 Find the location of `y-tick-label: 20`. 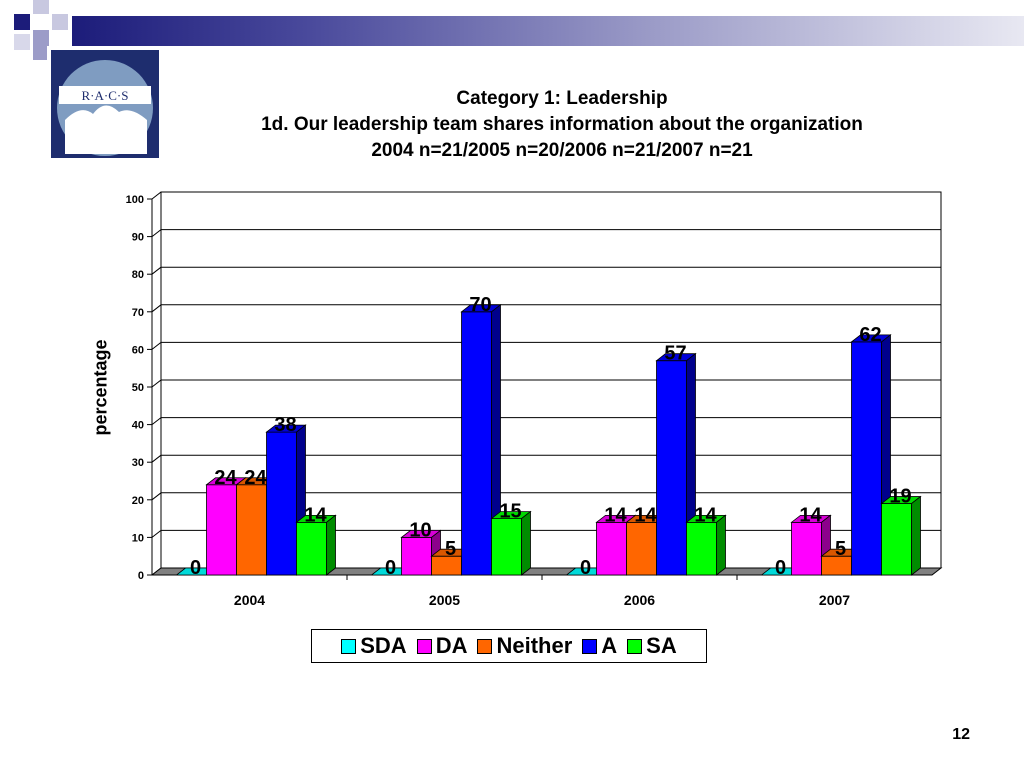

y-tick-label: 20 is located at coordinates (138, 501).